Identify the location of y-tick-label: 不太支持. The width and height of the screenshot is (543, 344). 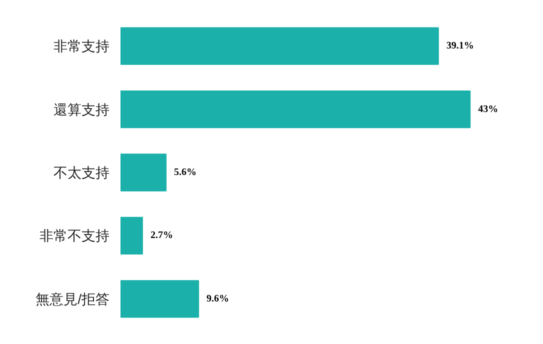
(82, 172).